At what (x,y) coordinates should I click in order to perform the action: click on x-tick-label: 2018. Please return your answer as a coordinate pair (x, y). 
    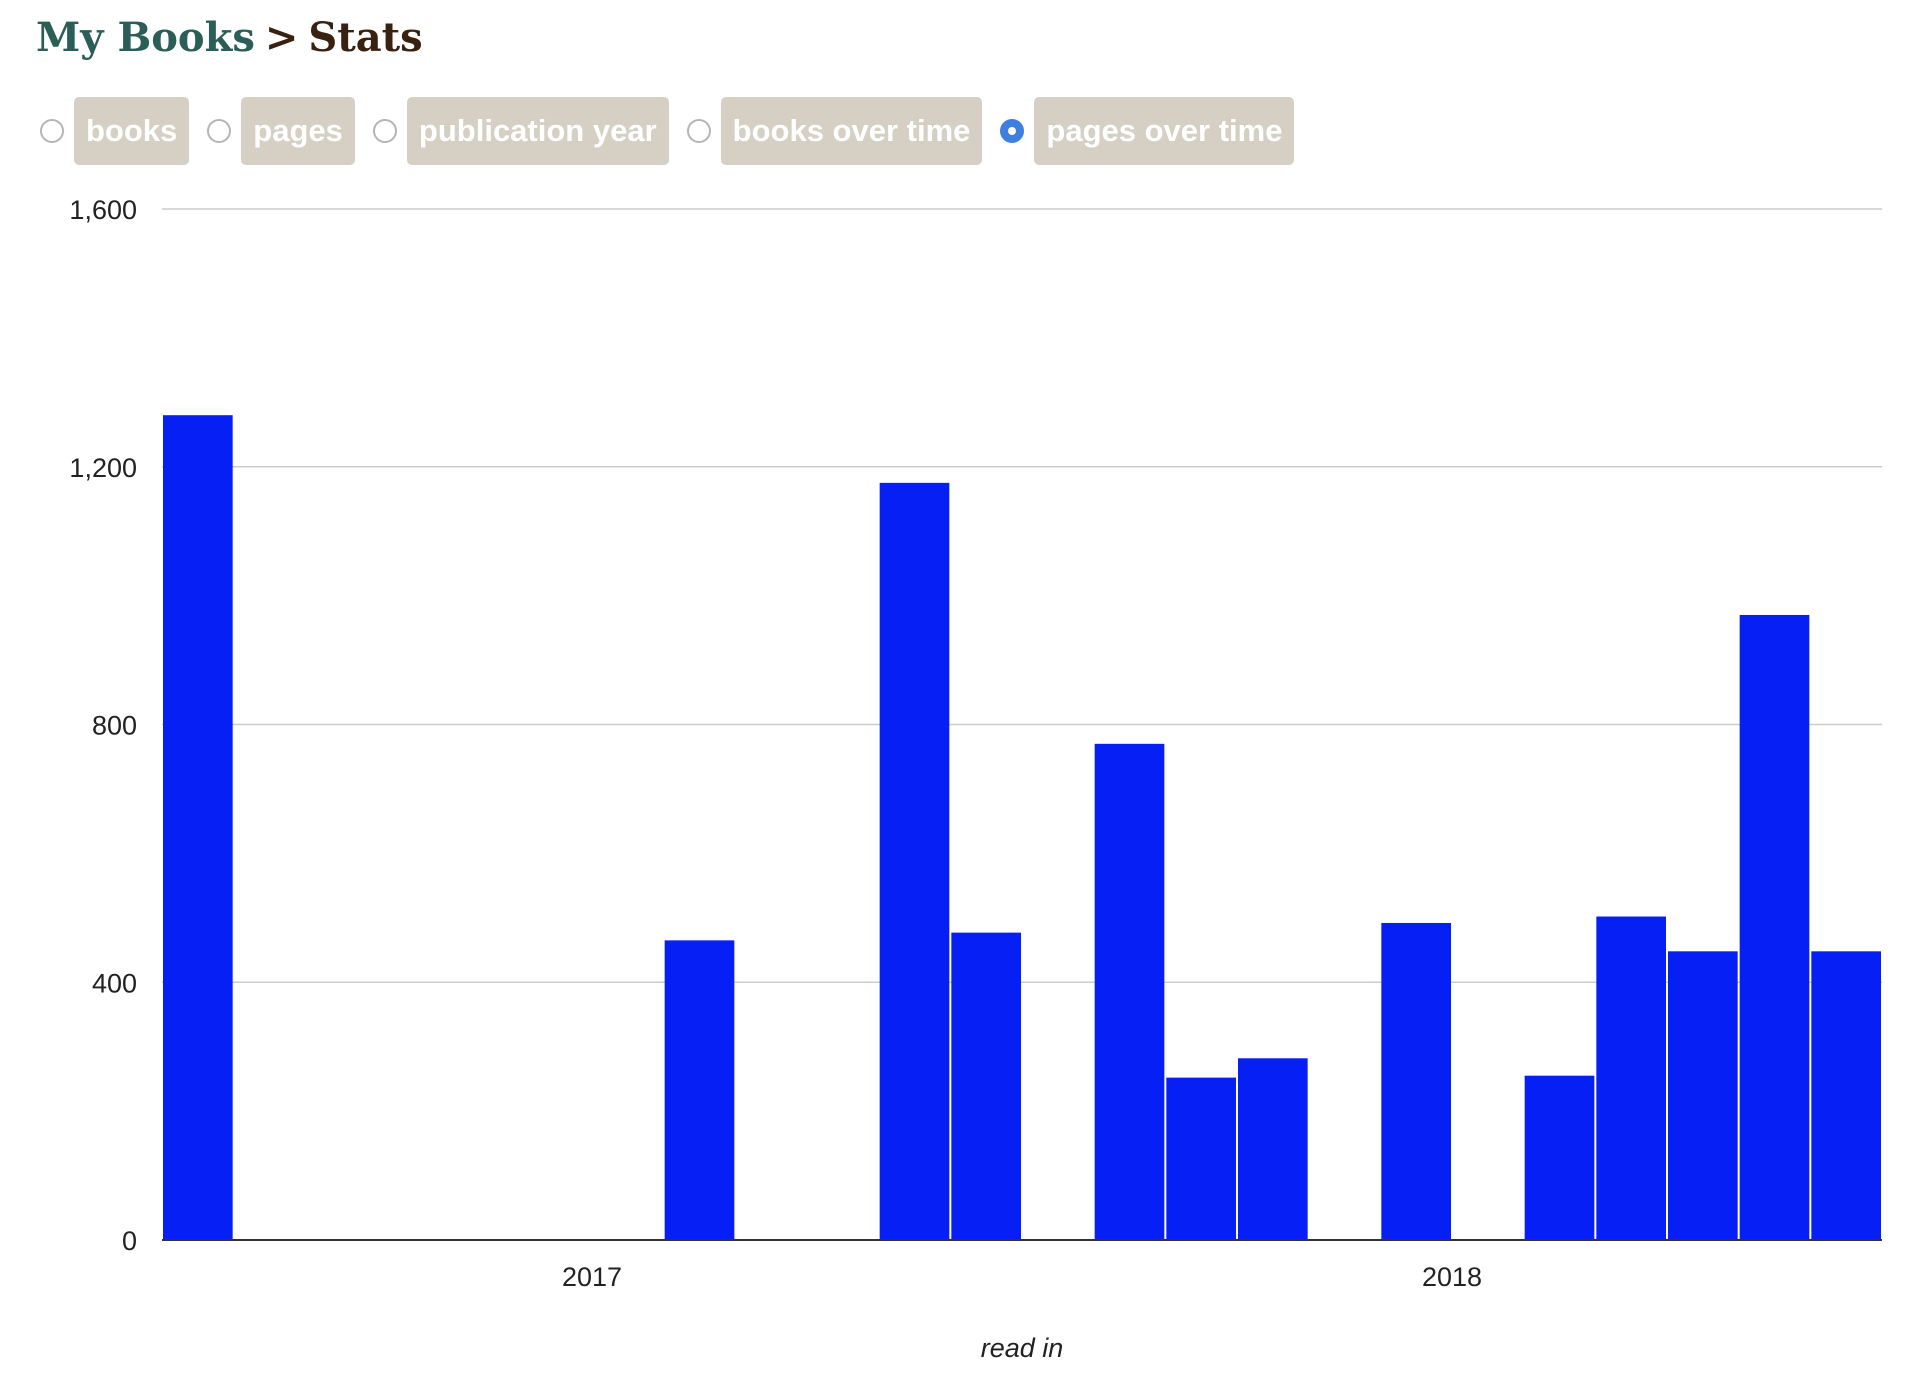
    Looking at the image, I should click on (1452, 1277).